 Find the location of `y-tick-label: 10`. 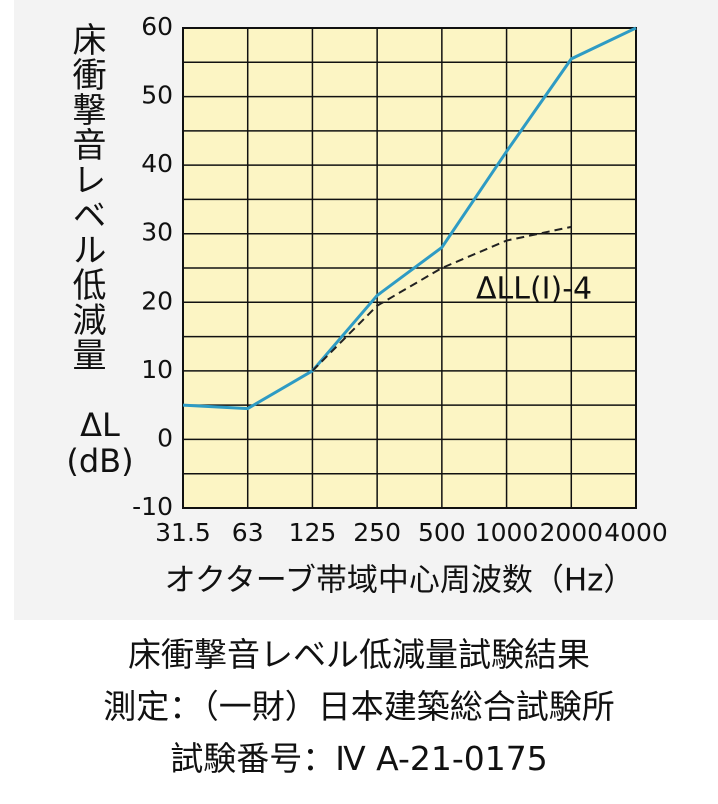

y-tick-label: 10 is located at coordinates (157, 369).